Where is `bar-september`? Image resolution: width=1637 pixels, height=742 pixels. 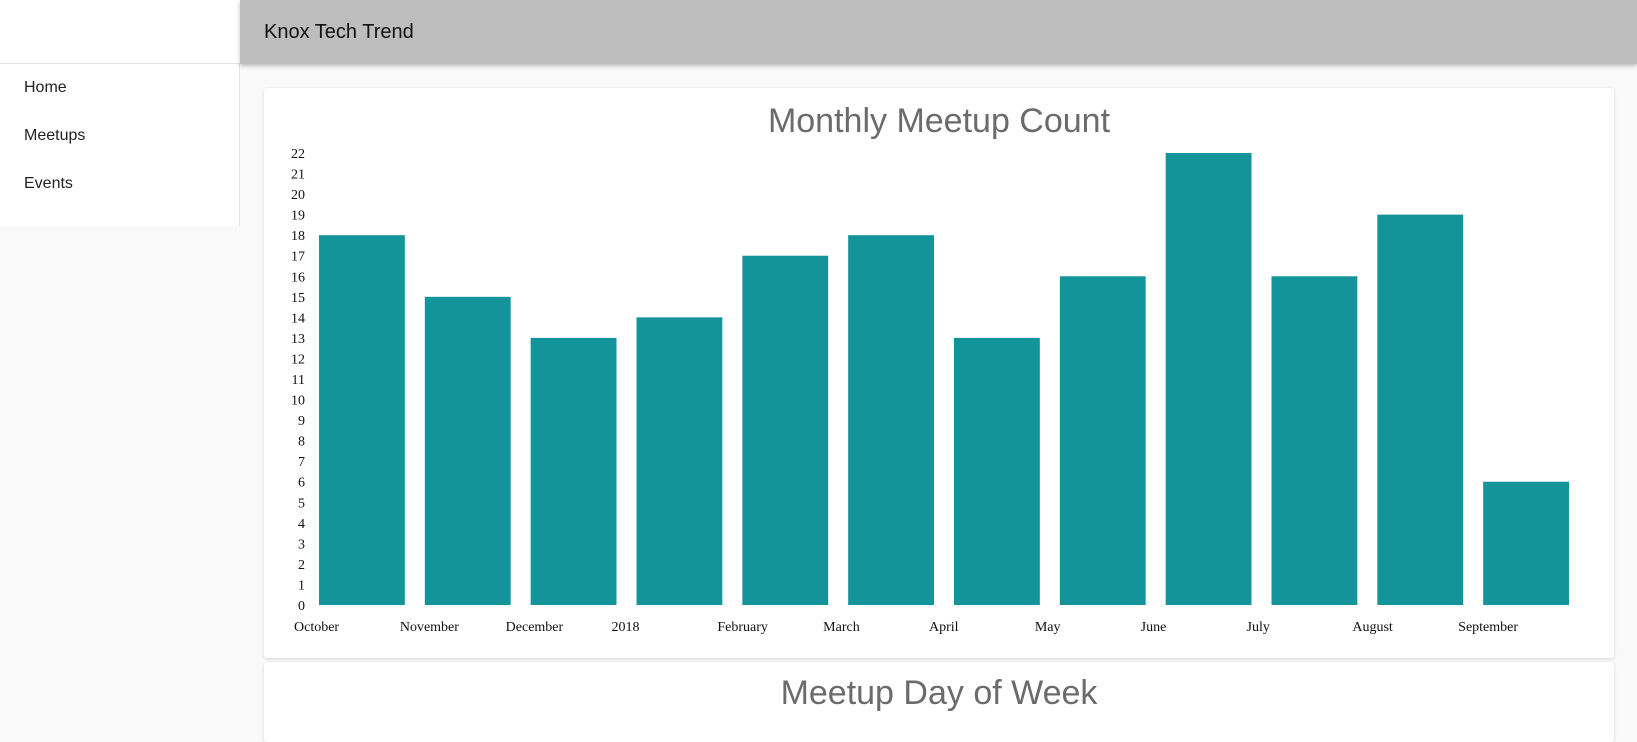 bar-september is located at coordinates (1526, 543).